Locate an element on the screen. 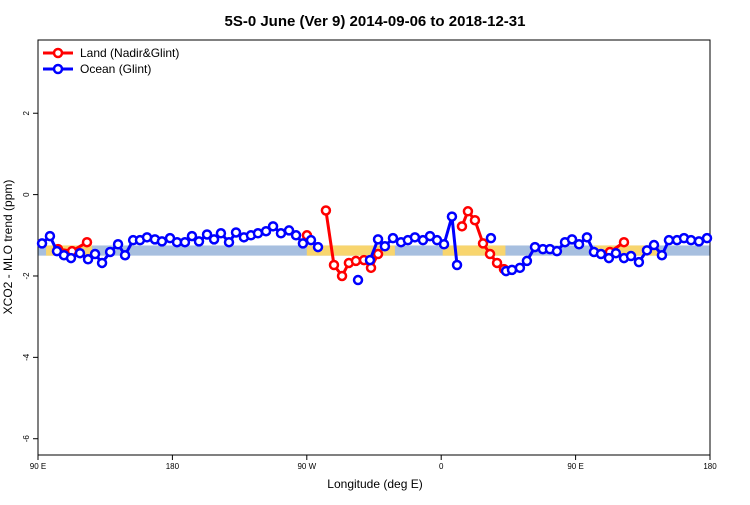  y-tick-label: 0 is located at coordinates (26, 194).